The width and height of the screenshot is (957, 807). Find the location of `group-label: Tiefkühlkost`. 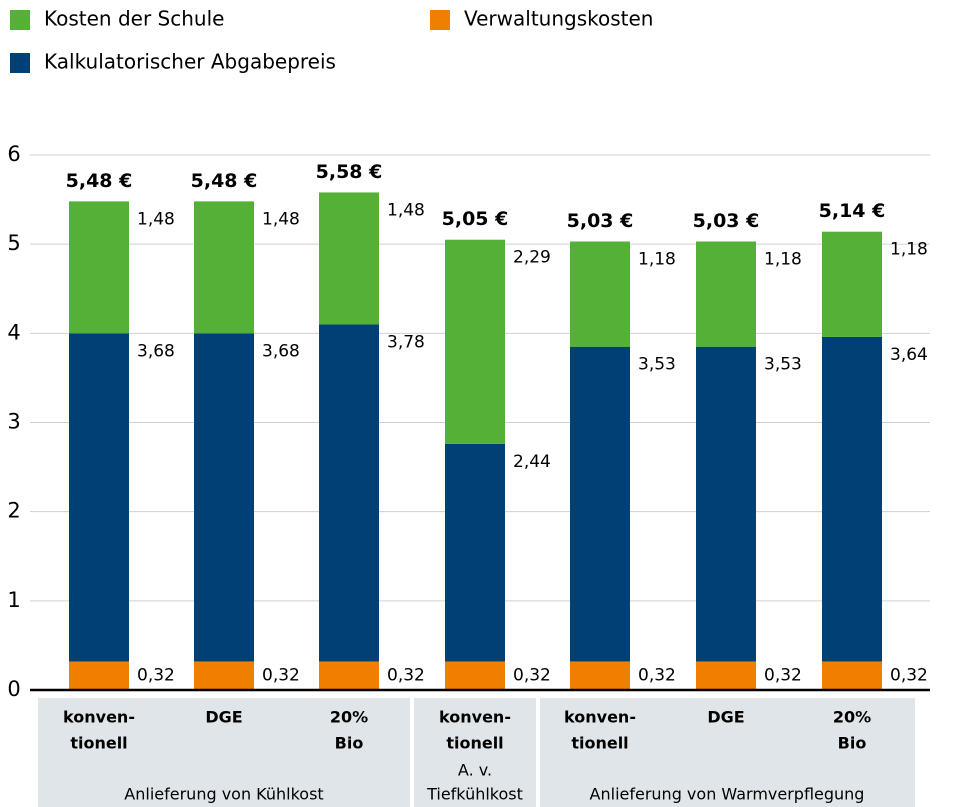

group-label: Tiefkühlkost is located at coordinates (474, 794).